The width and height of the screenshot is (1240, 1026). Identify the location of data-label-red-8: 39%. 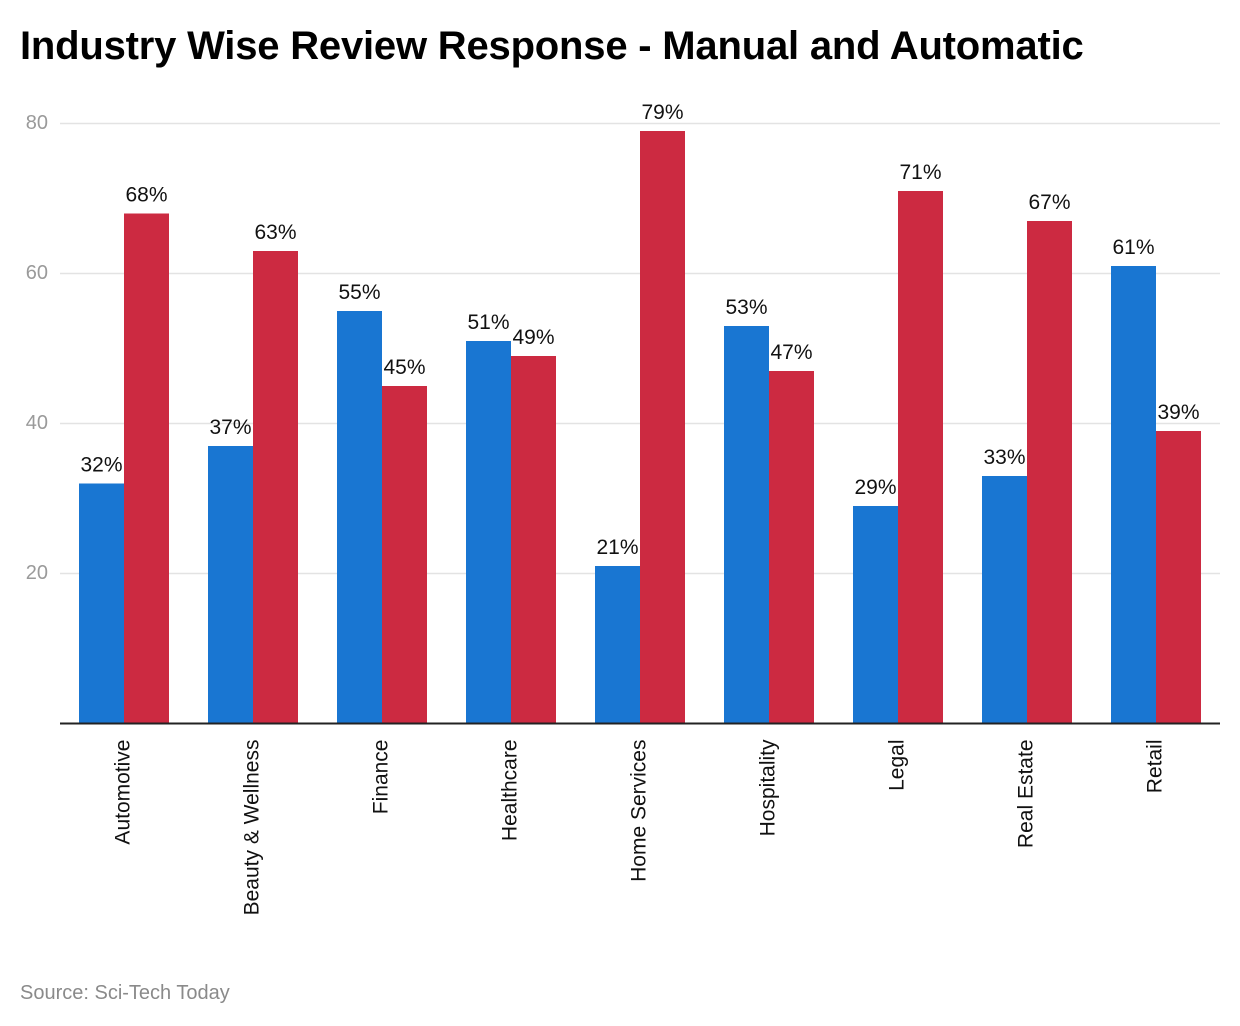
(1178, 412).